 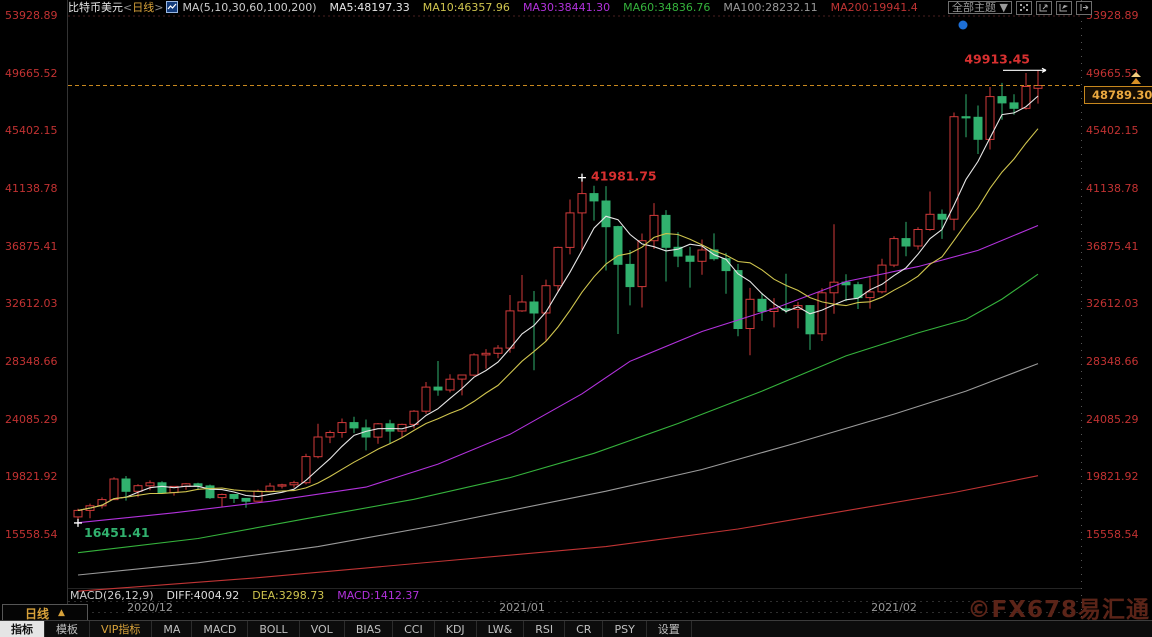 I want to click on toolbar-item-VIP指标: VIP指标, so click(x=121, y=629).